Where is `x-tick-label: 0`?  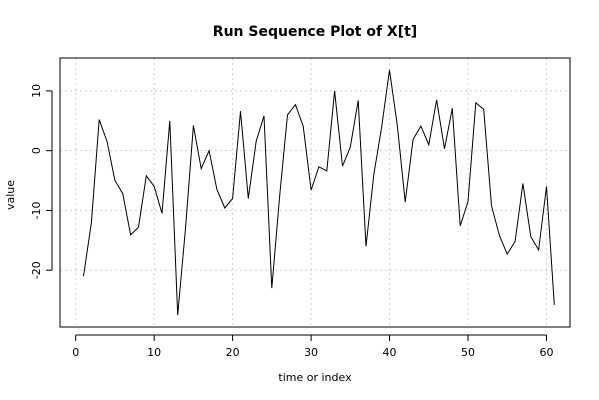
x-tick-label: 0 is located at coordinates (75, 352).